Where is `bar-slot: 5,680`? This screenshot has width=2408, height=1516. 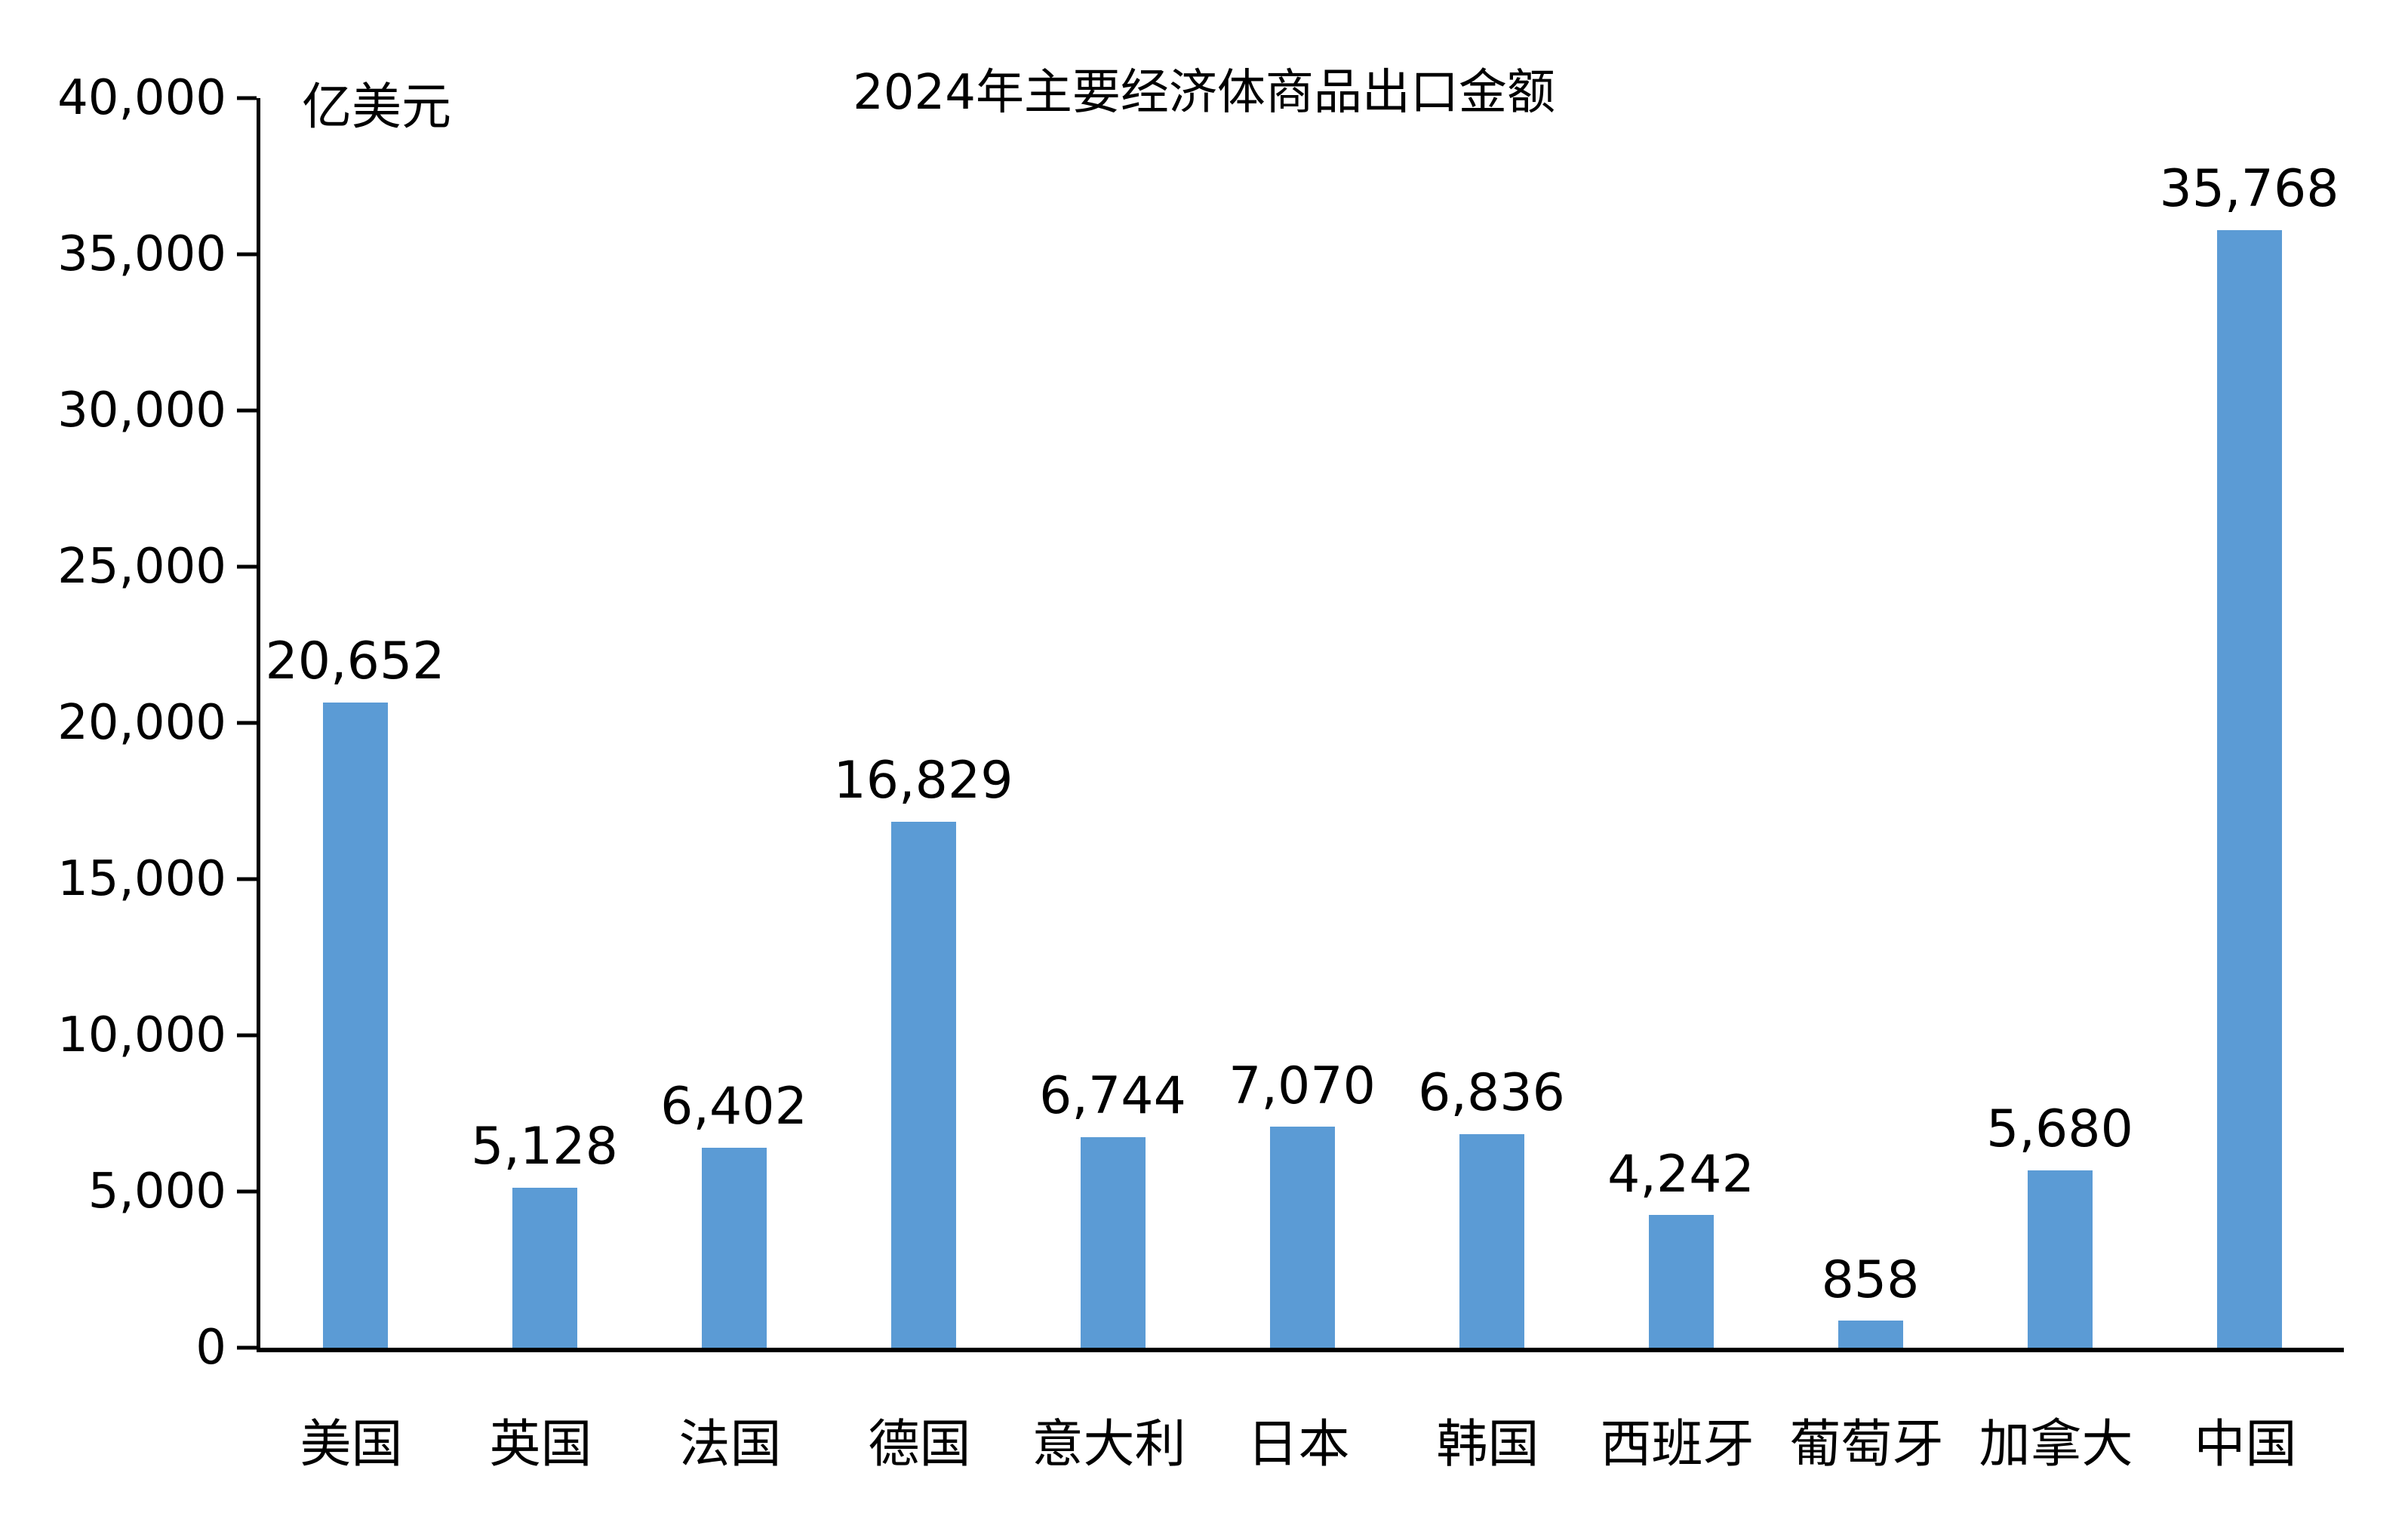 bar-slot: 5,680 is located at coordinates (2059, 723).